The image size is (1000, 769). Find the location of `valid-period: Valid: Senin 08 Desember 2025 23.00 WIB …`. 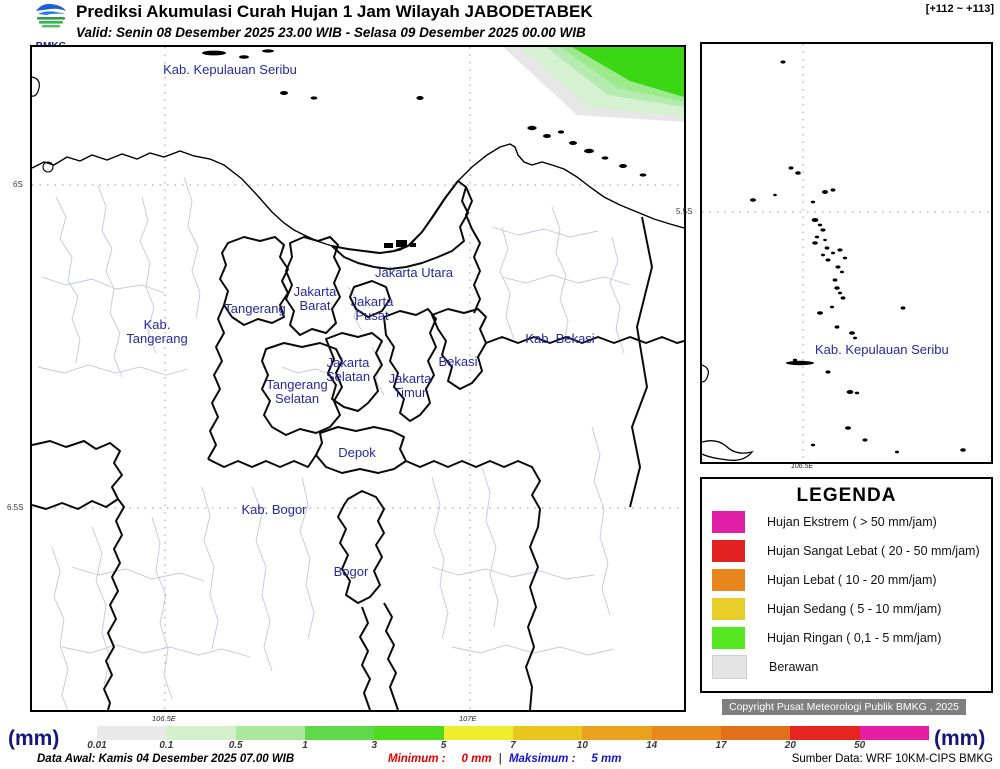

valid-period: Valid: Senin 08 Desember 2025 23.00 WIB … is located at coordinates (331, 32).